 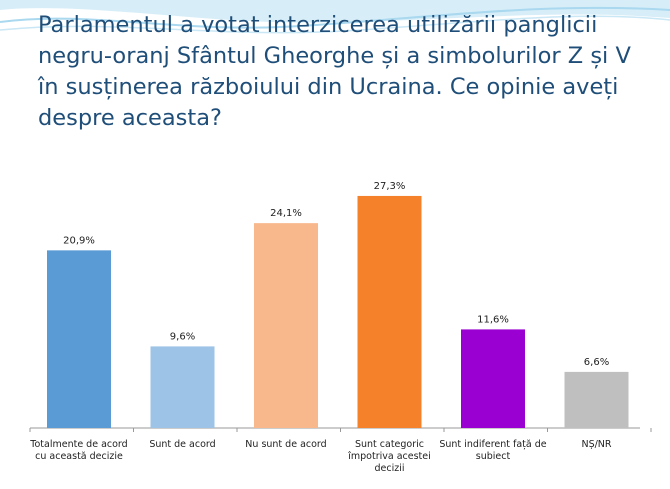 I want to click on data-label-sunt-indiferent-fata-de-subiect: 11,6%, so click(x=493, y=319).